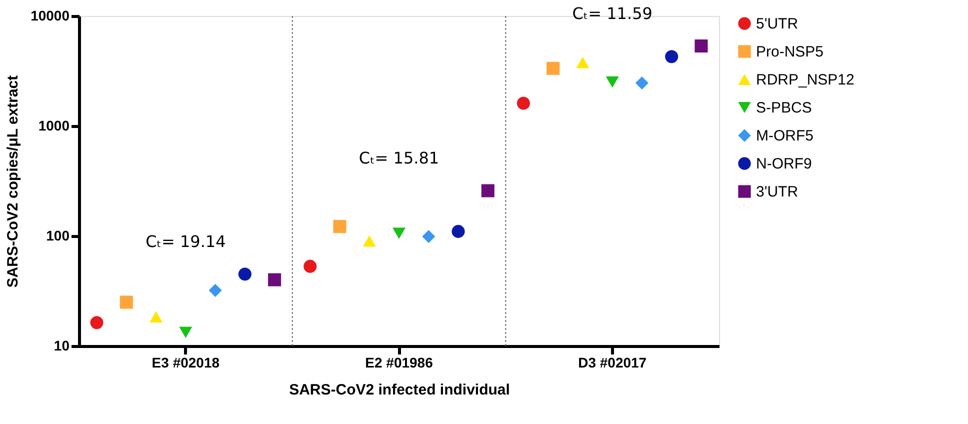 The height and width of the screenshot is (424, 968). I want to click on legend-label: N-ORF9, so click(784, 164).